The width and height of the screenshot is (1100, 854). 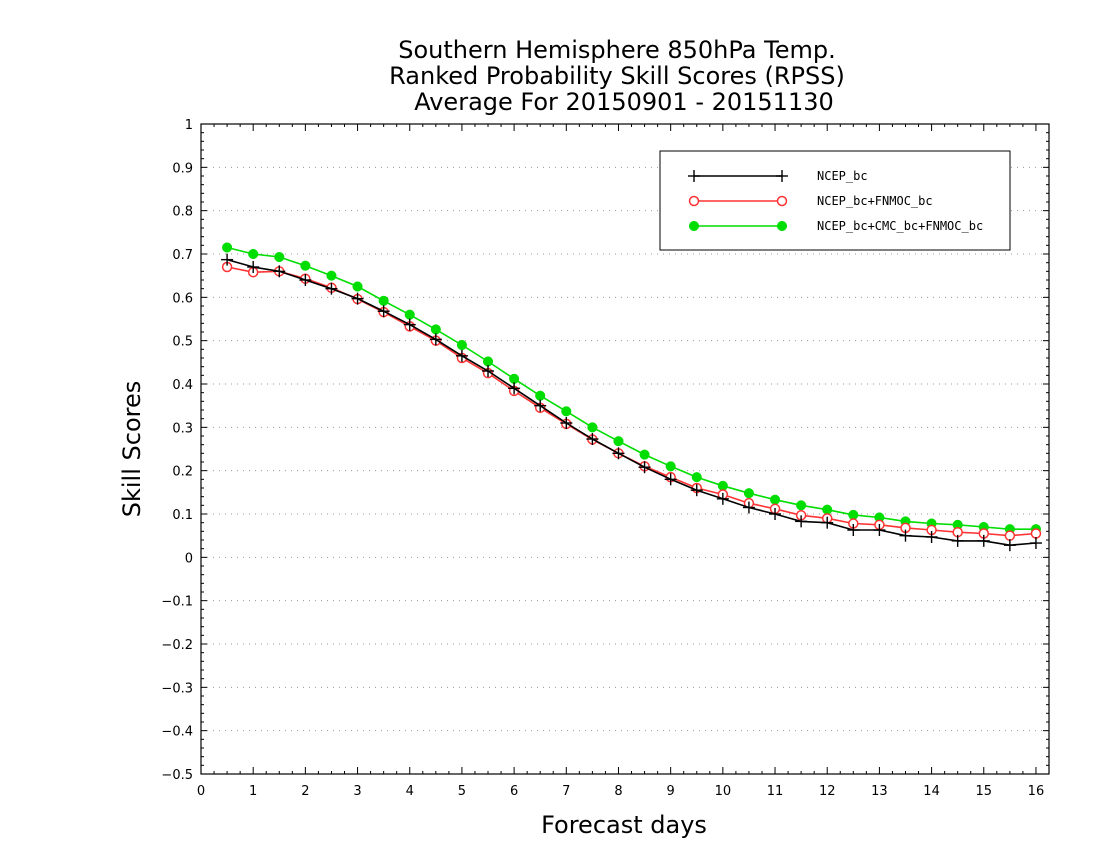 I want to click on x-tick-label: 1, so click(x=253, y=791).